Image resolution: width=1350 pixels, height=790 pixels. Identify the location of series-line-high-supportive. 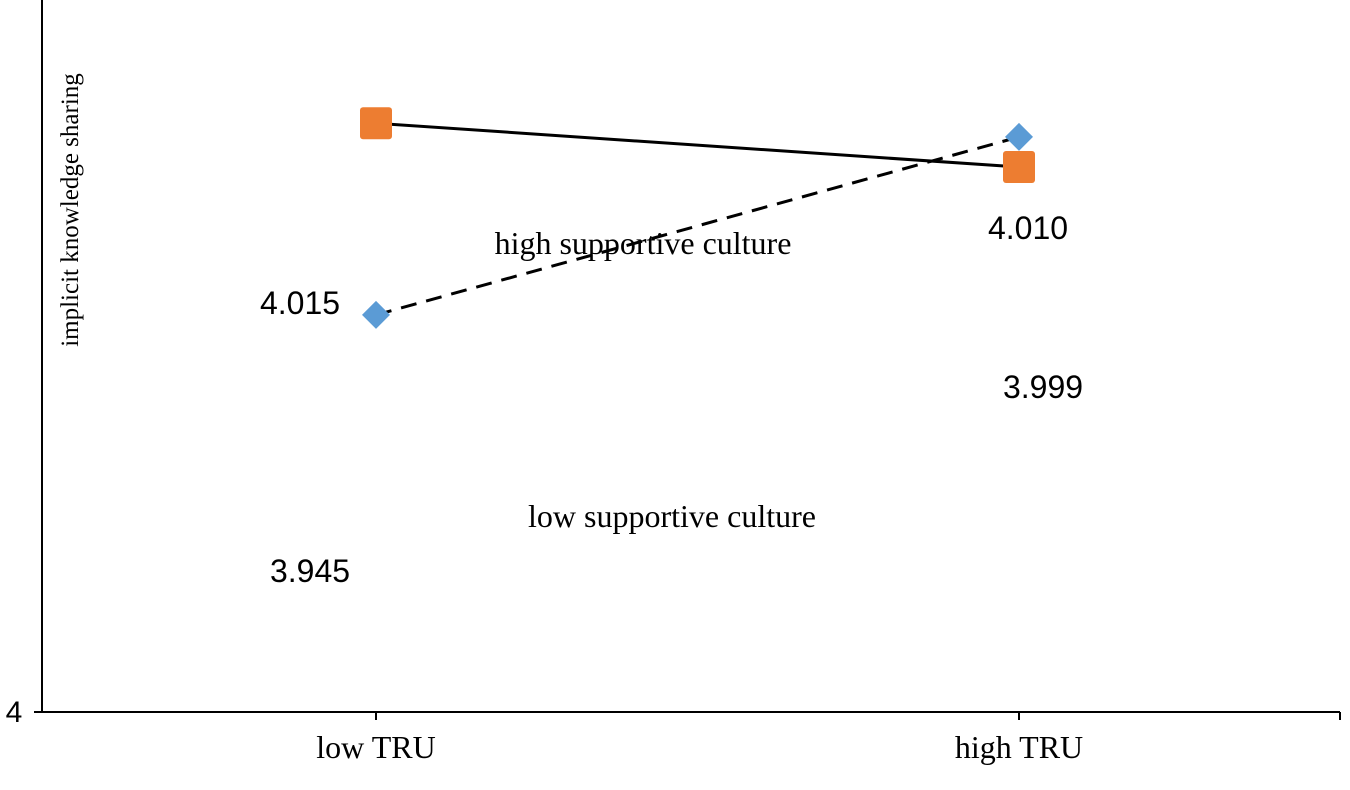
(697, 145).